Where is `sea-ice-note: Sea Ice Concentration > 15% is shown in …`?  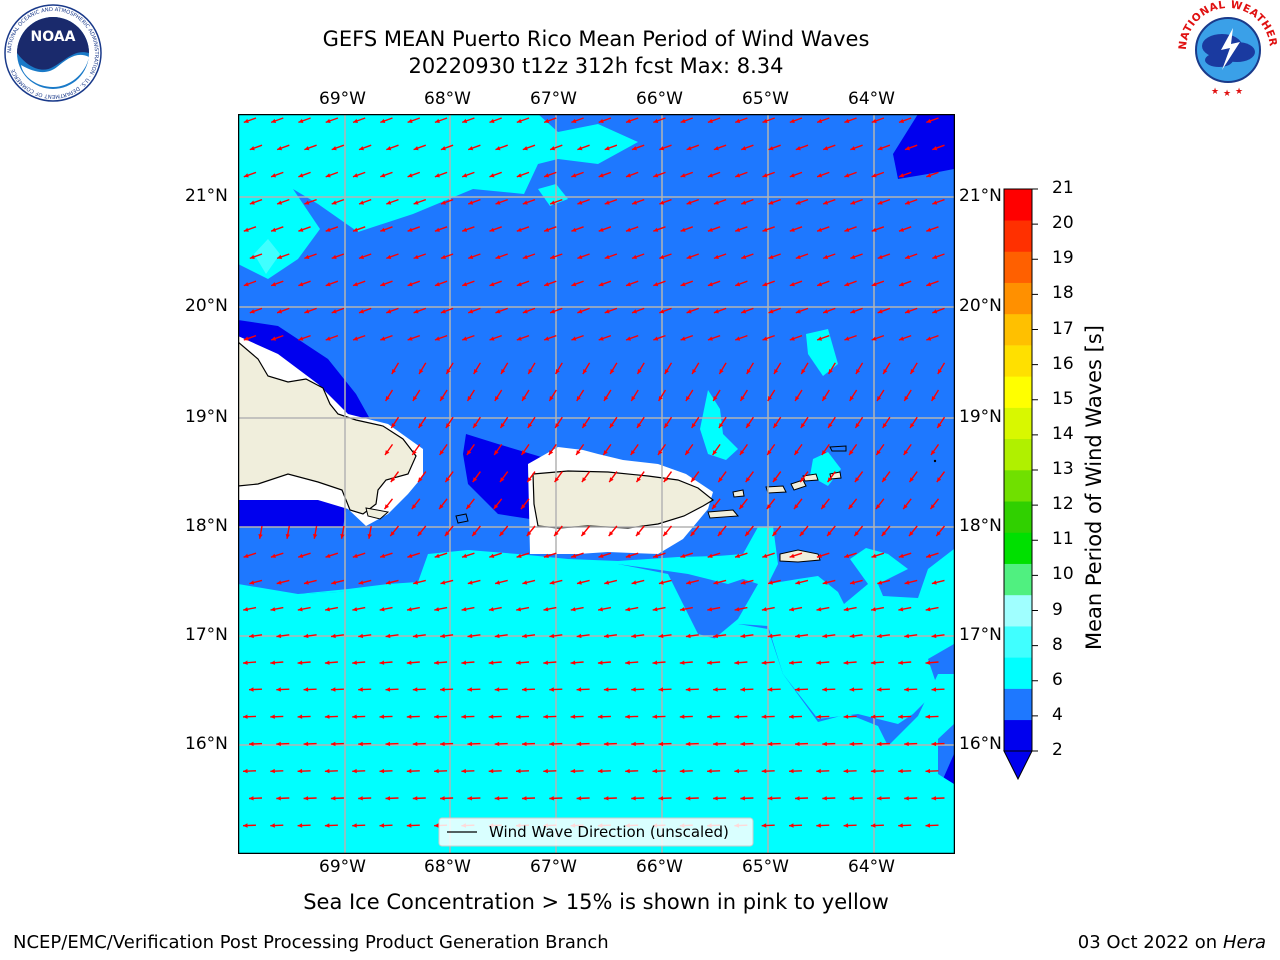 sea-ice-note: Sea Ice Concentration > 15% is shown in … is located at coordinates (596, 902).